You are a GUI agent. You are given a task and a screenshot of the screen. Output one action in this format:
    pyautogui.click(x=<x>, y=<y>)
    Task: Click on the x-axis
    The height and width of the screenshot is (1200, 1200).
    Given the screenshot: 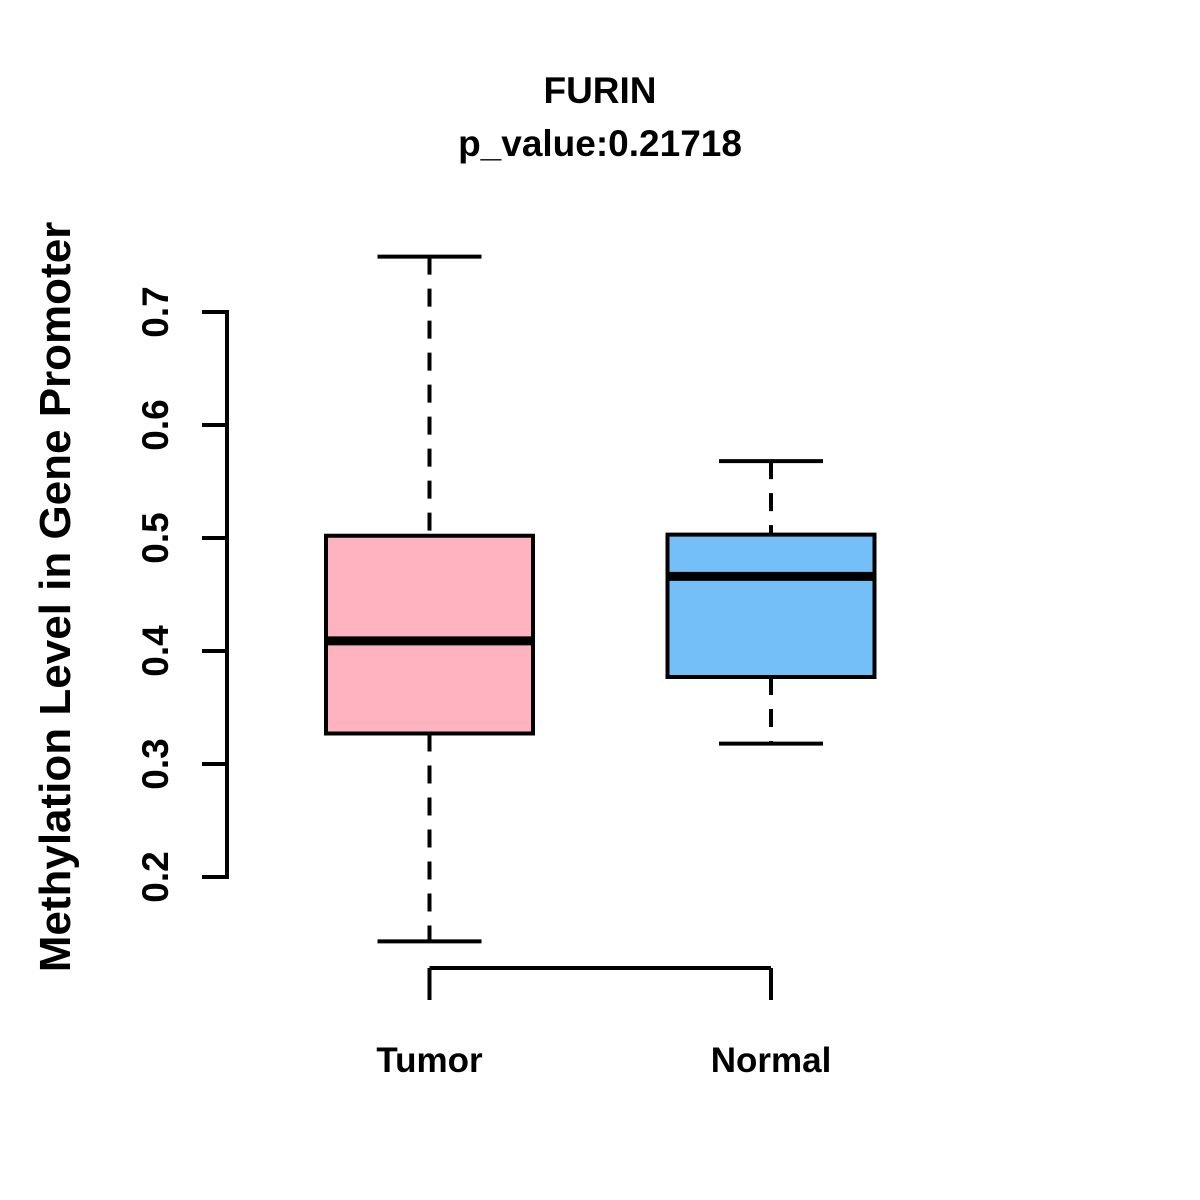 What is the action you would take?
    pyautogui.click(x=600, y=983)
    